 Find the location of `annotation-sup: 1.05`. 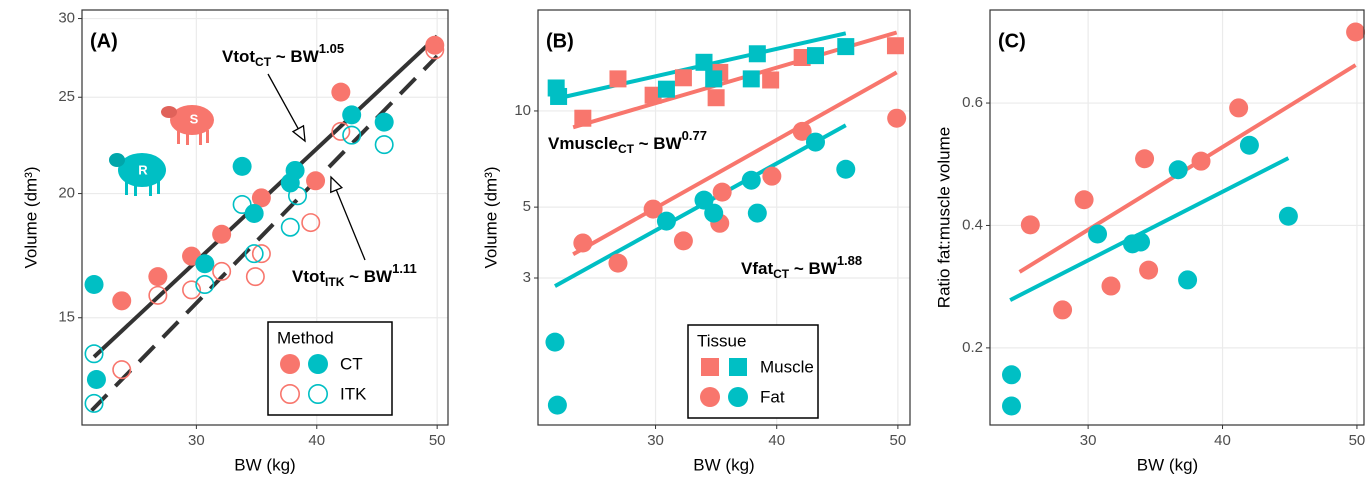

annotation-sup: 1.05 is located at coordinates (331, 48).